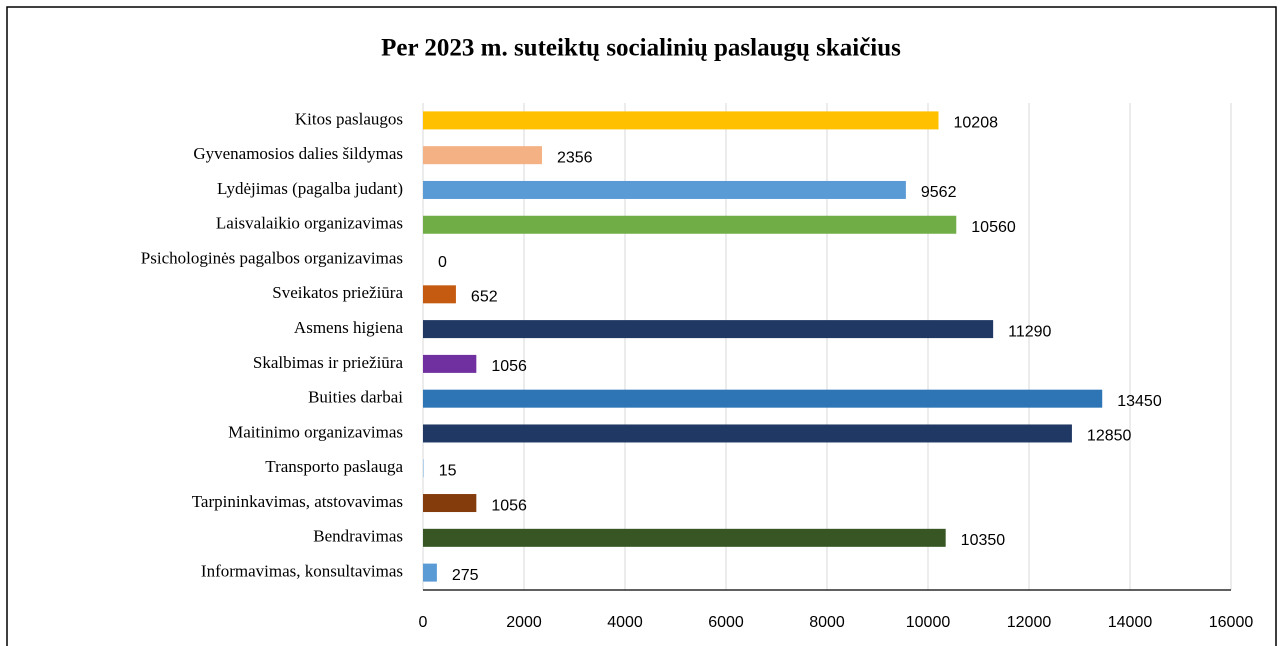 The height and width of the screenshot is (646, 1283). I want to click on data-label: 9562, so click(939, 192).